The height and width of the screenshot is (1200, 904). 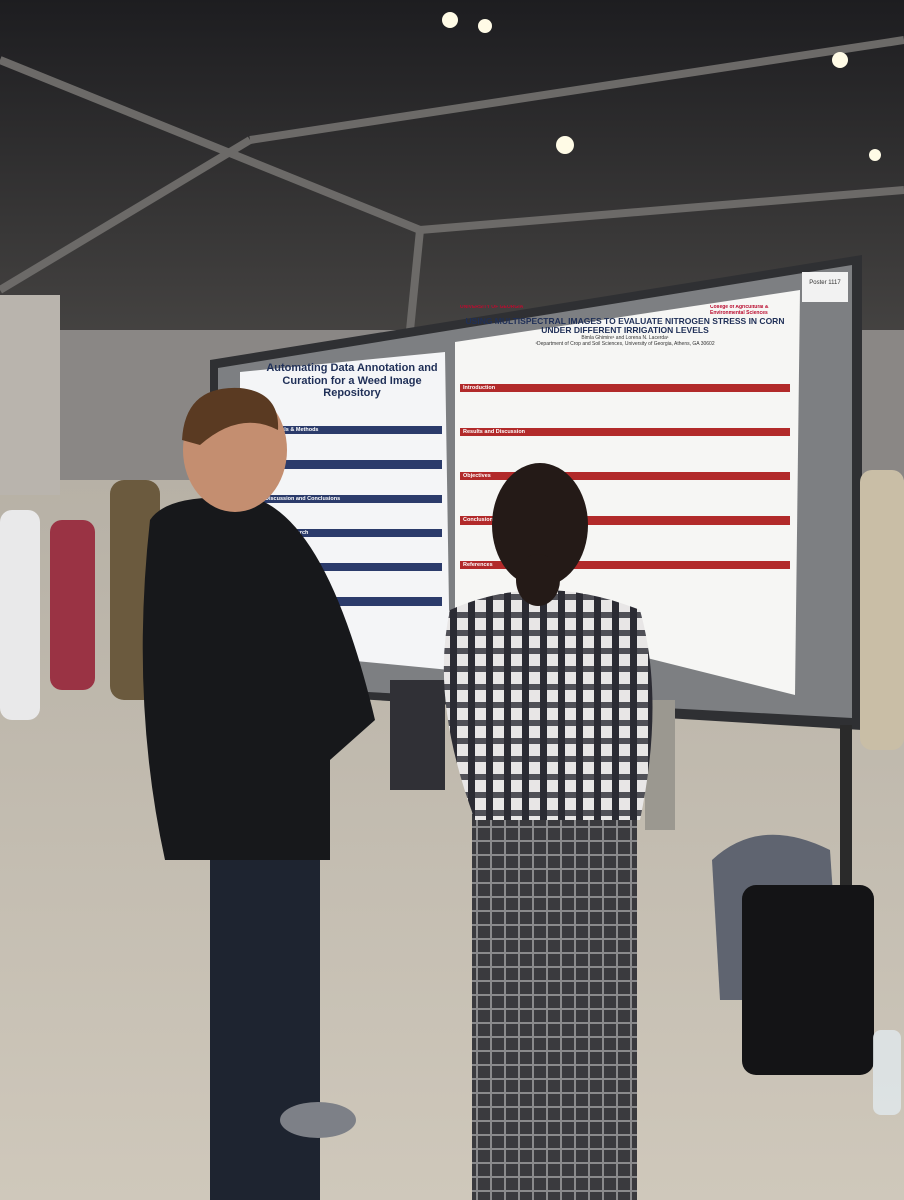 I want to click on university: UNIVERSITY OF GEORGIA, so click(x=492, y=307).